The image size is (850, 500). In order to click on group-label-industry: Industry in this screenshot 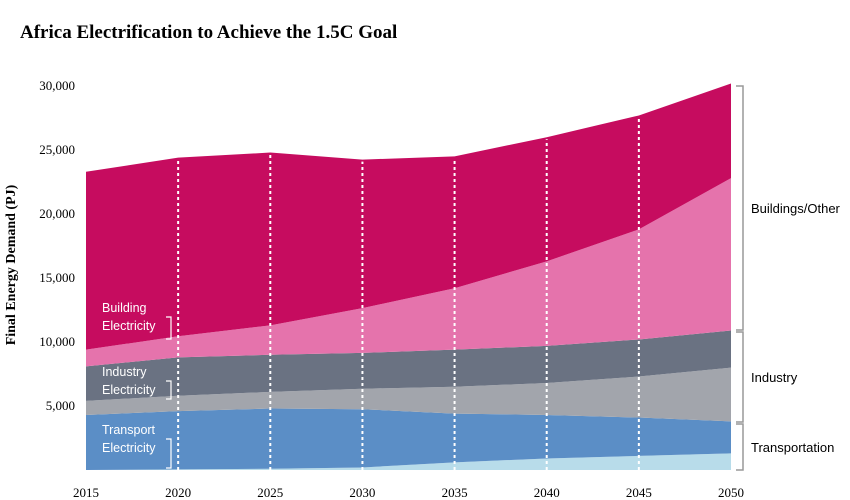, I will do `click(774, 377)`.